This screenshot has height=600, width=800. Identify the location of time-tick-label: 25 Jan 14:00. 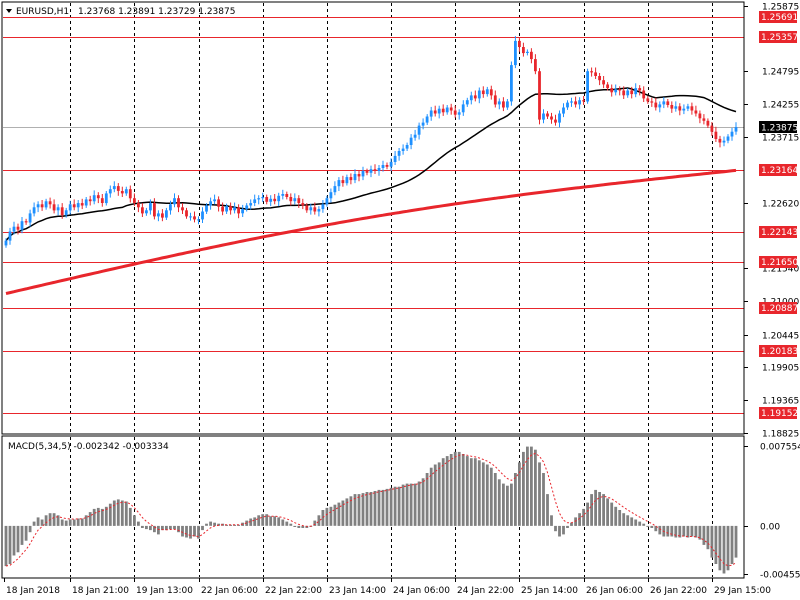
(549, 591).